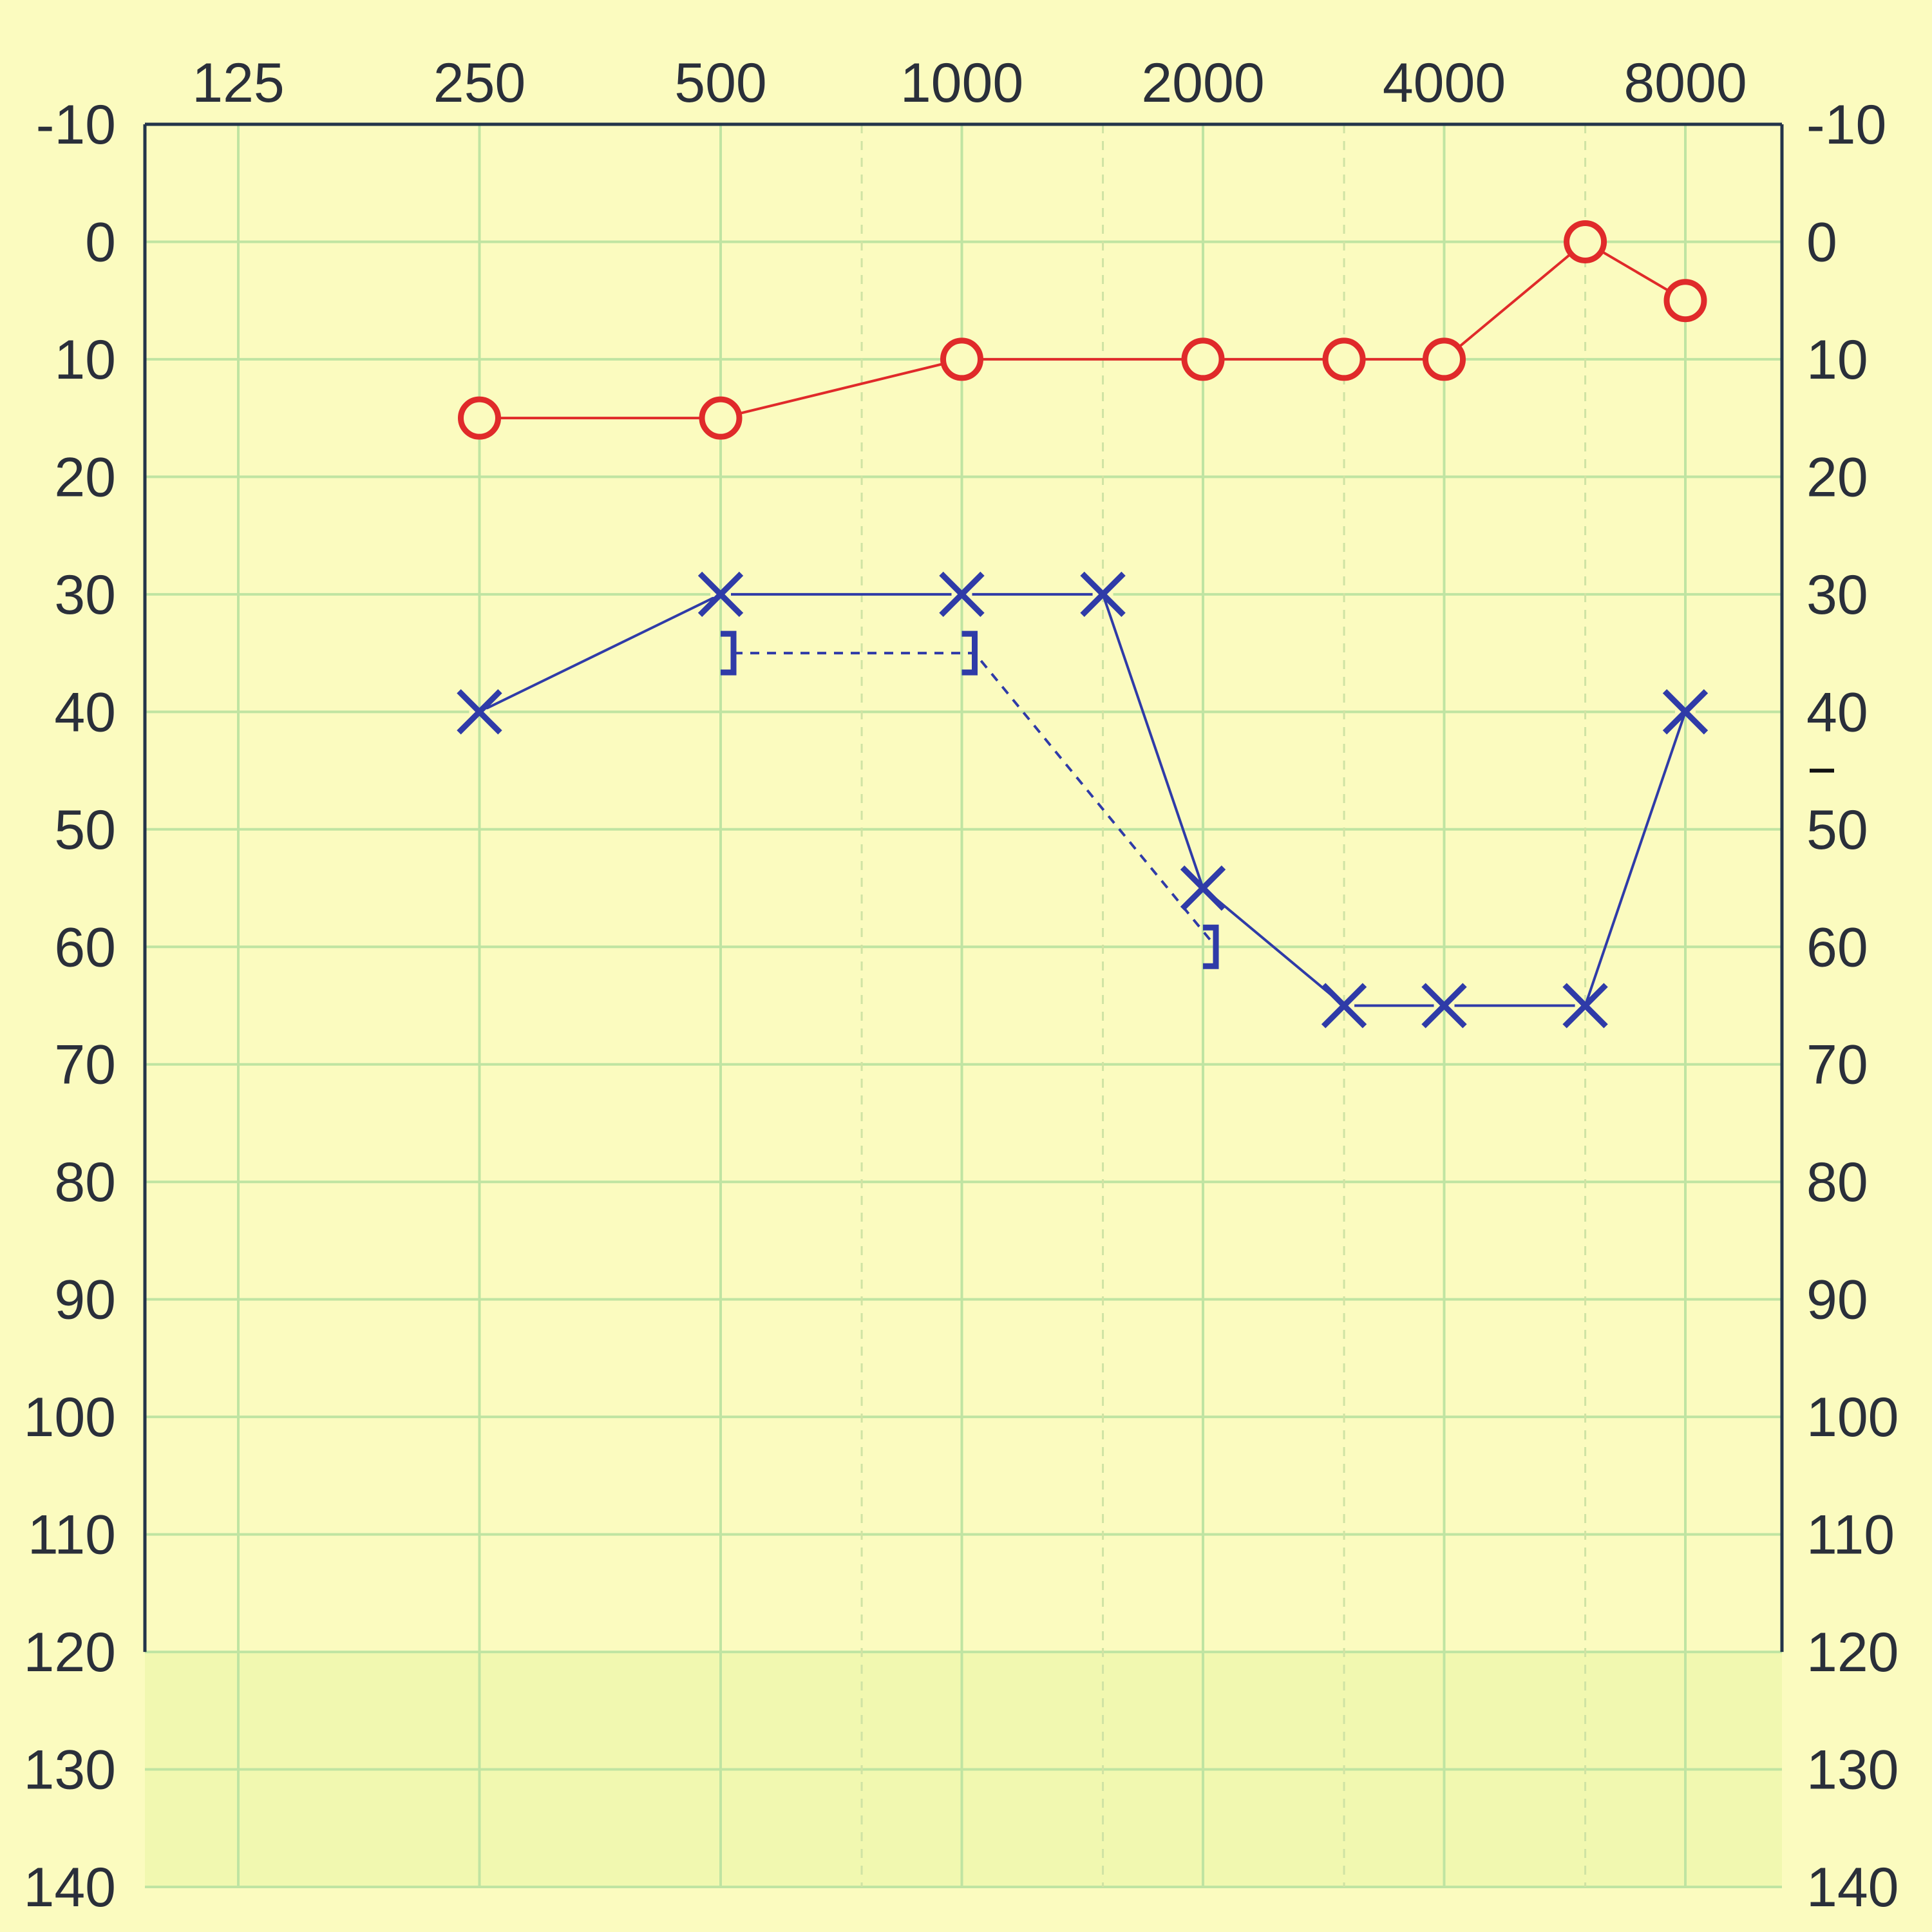 The image size is (1932, 1932). I want to click on y-tick-label-right: 140, so click(1853, 1888).